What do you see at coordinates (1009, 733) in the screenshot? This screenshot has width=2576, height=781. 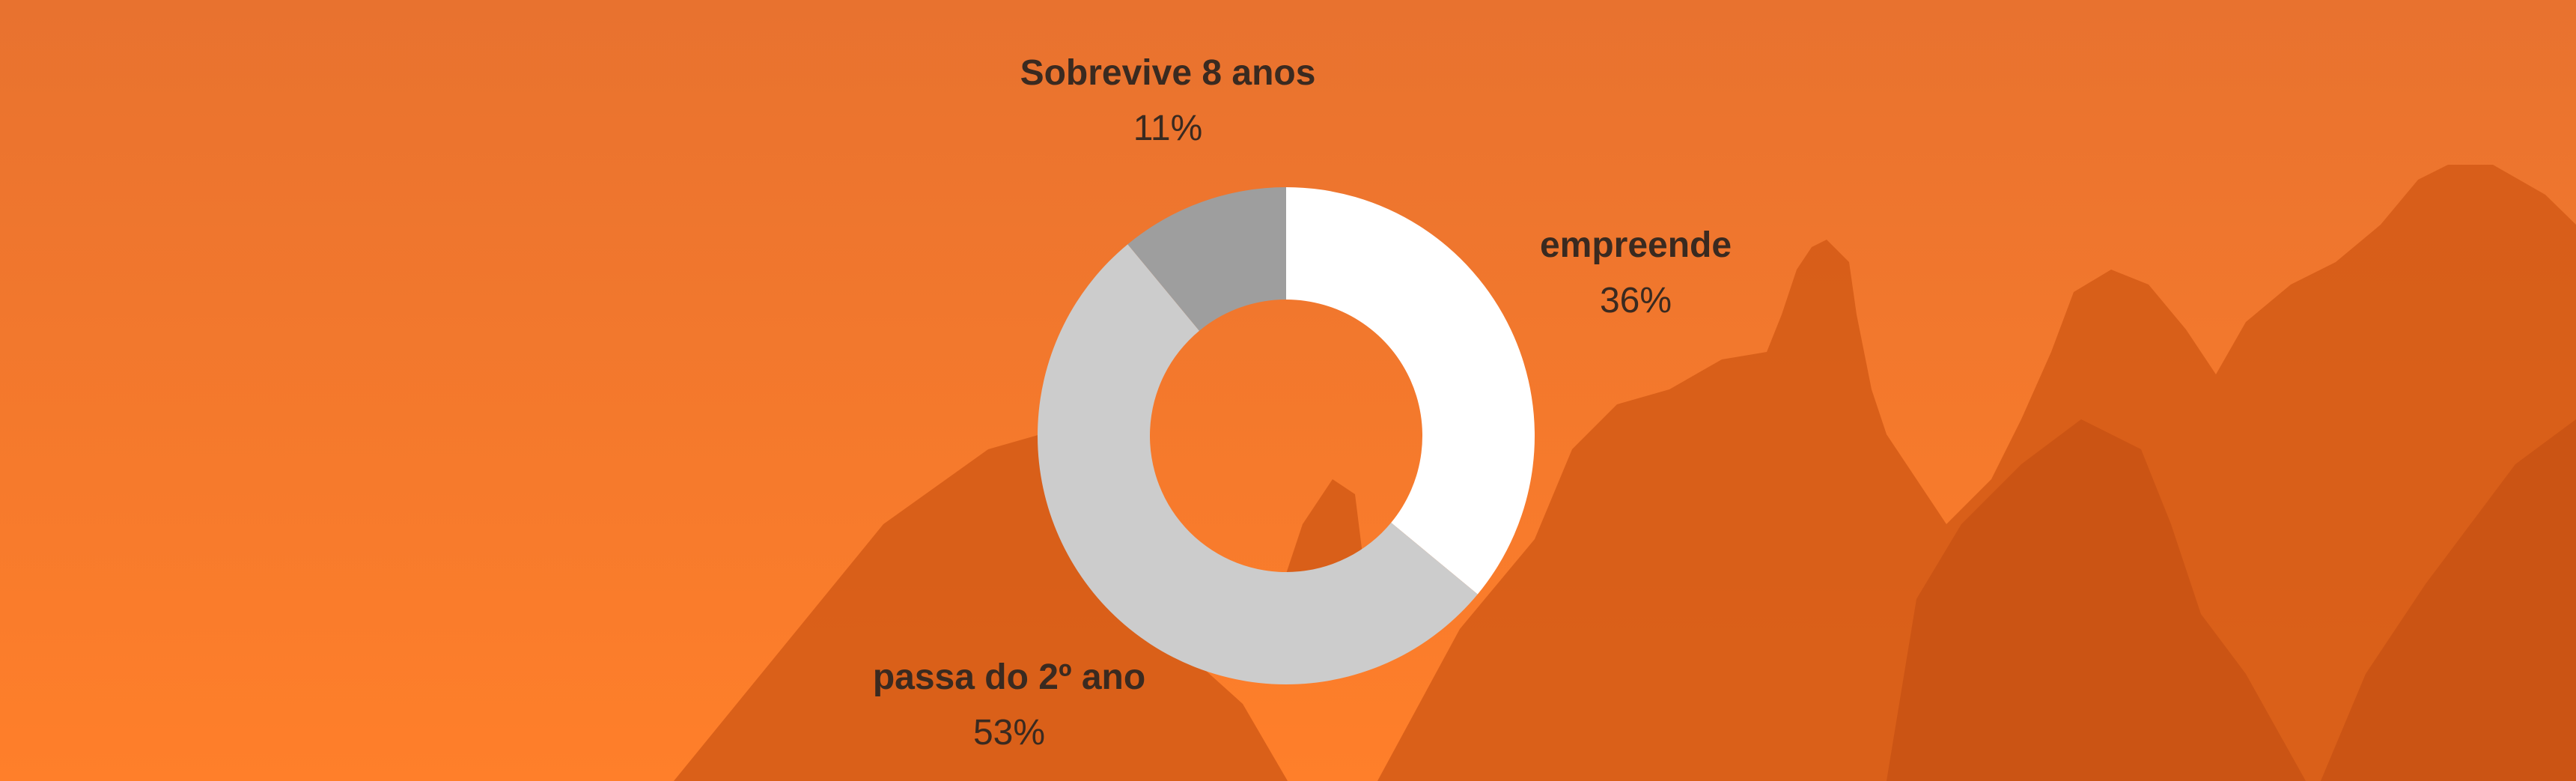 I see `slice-value-passa-do-2-ano: 53%` at bounding box center [1009, 733].